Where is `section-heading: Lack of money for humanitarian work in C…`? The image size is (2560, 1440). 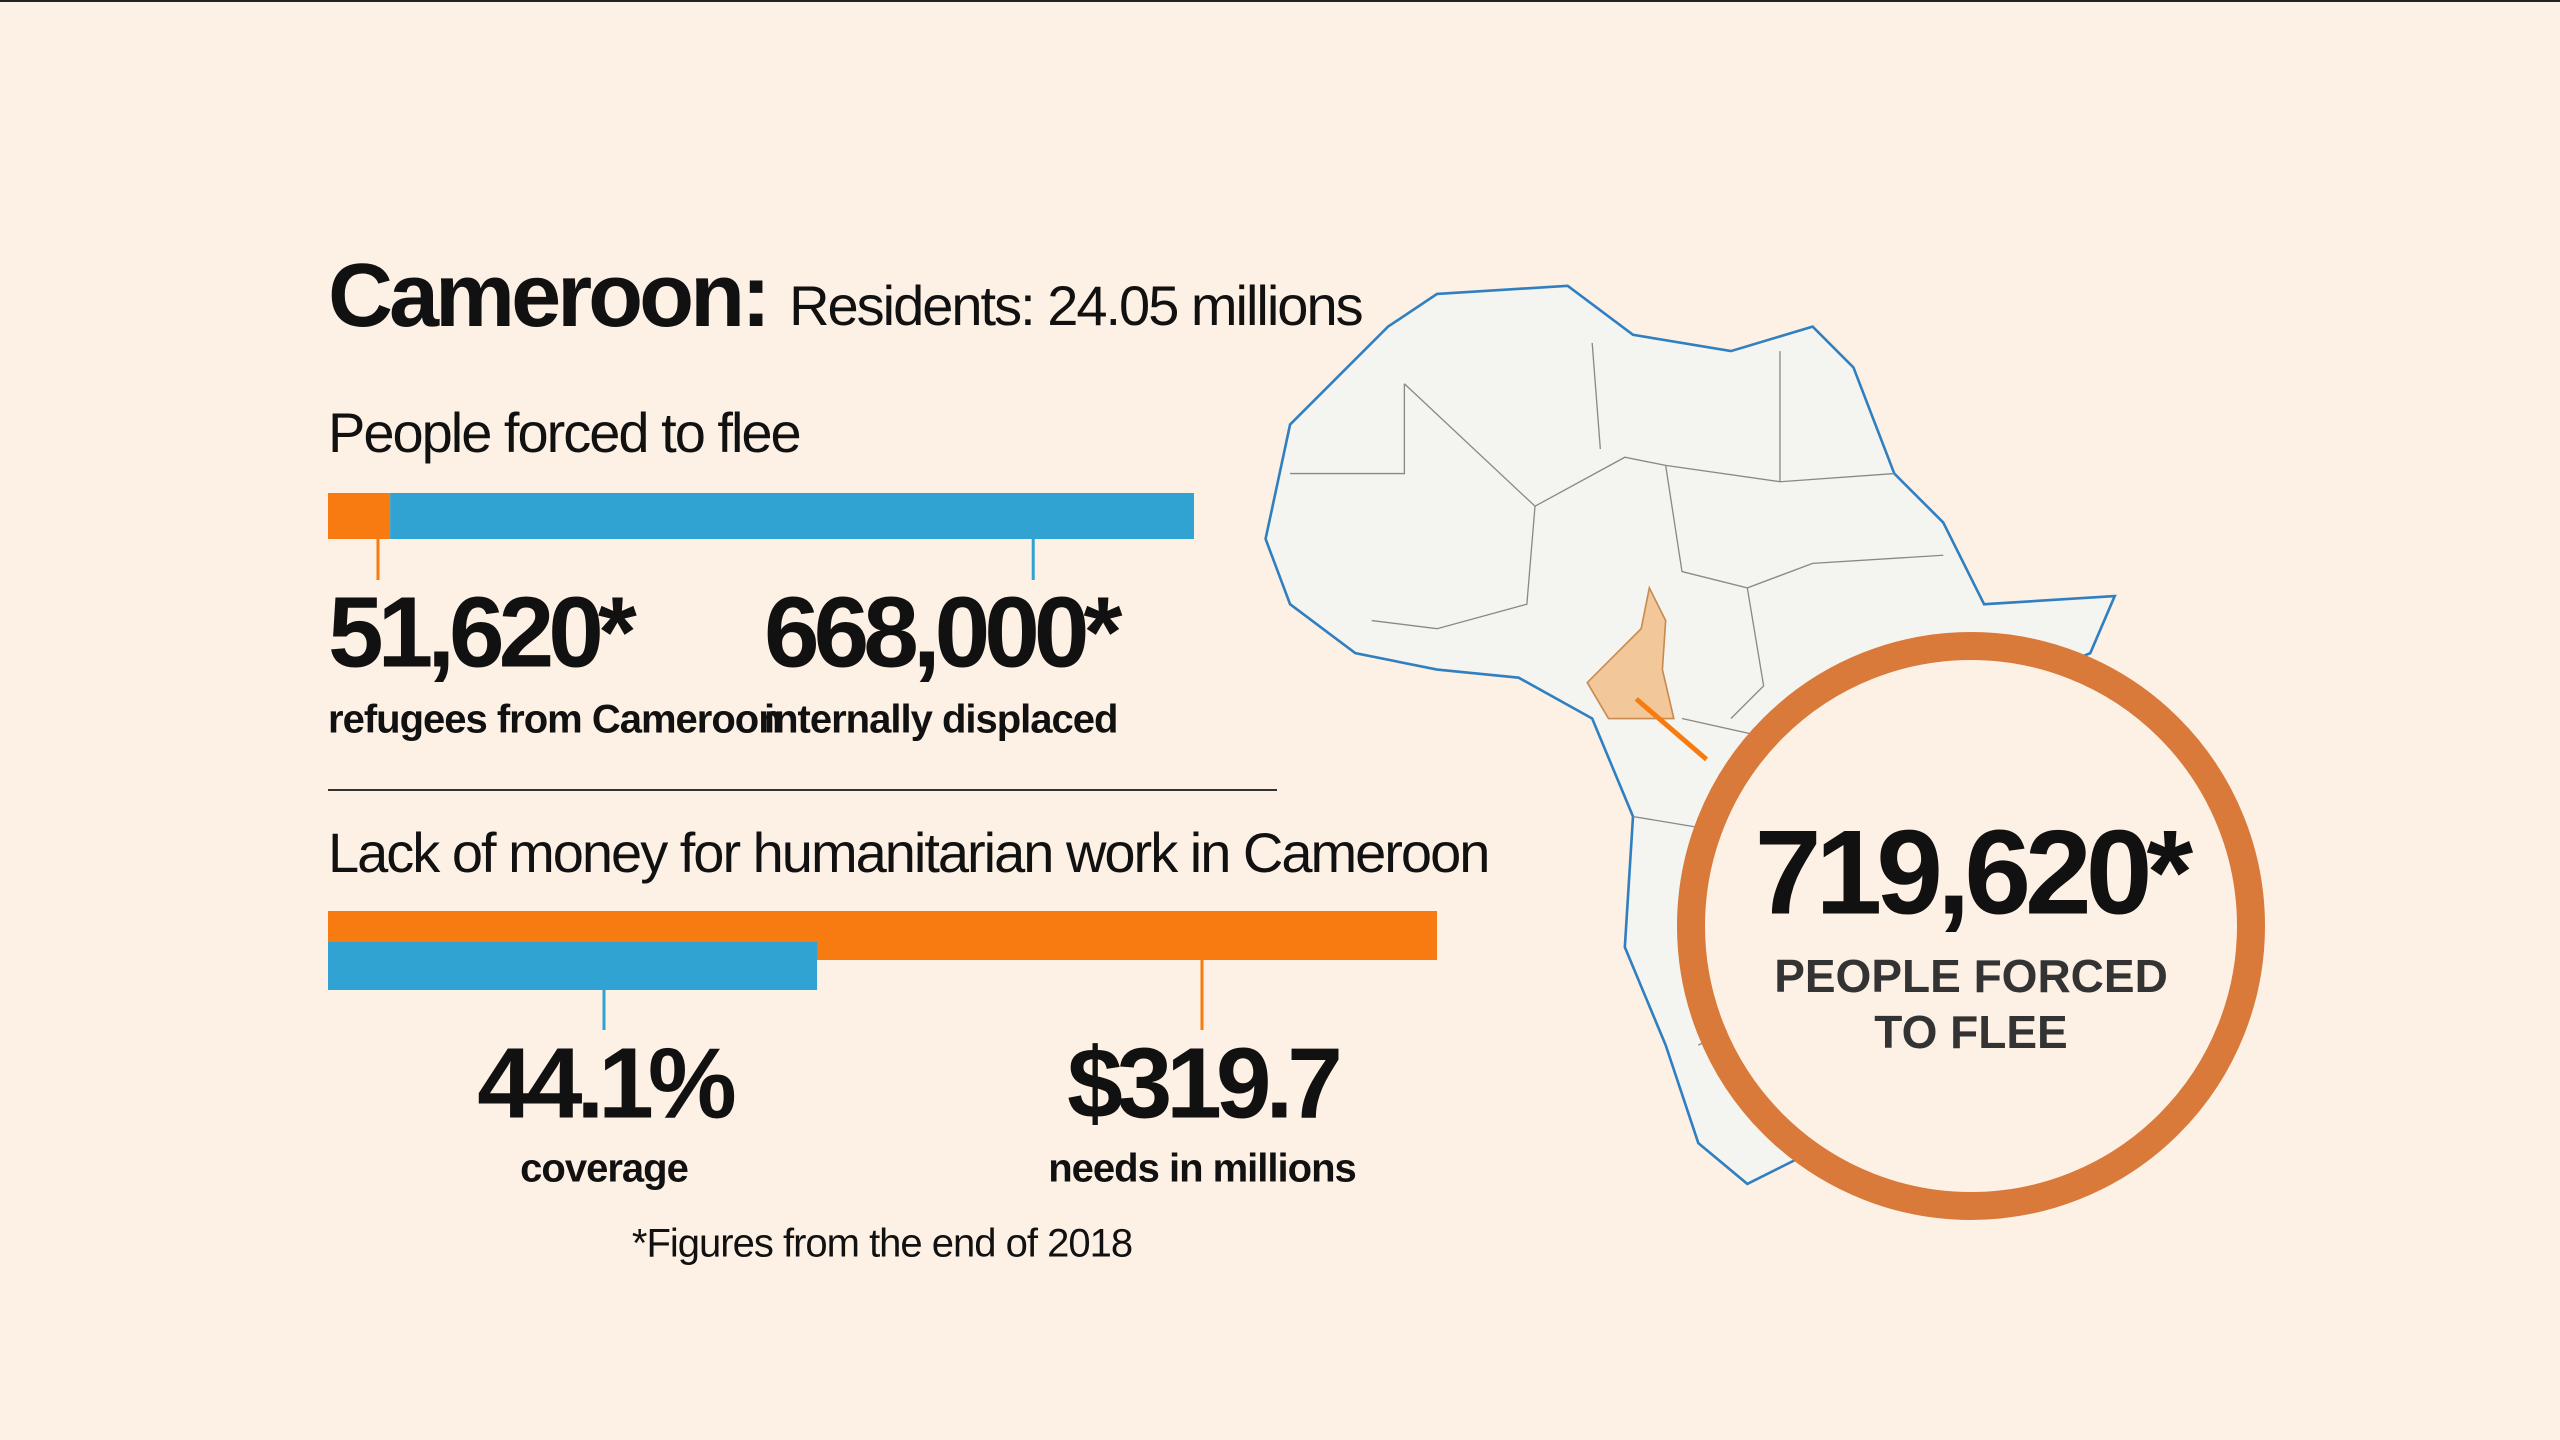 section-heading: Lack of money for humanitarian work in C… is located at coordinates (908, 852).